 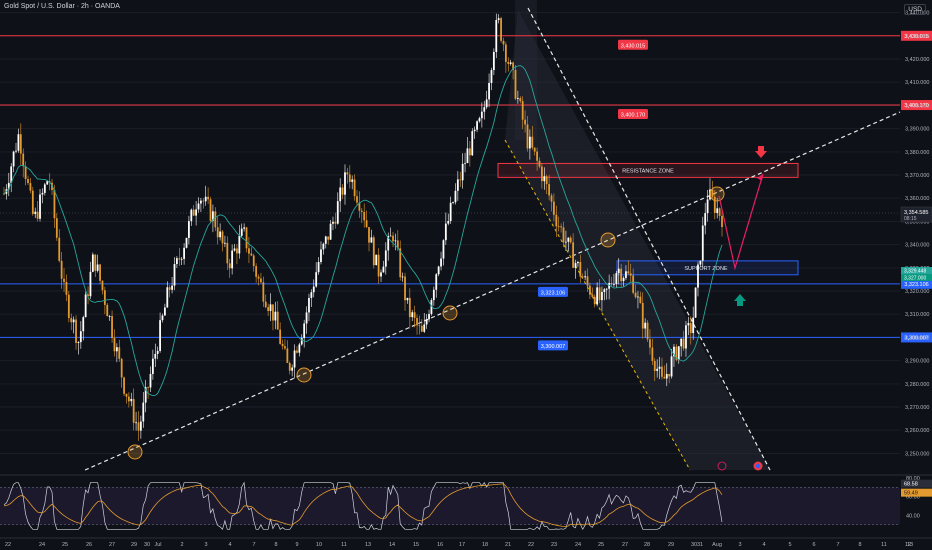 I want to click on swing-point-marker, so click(x=304, y=375).